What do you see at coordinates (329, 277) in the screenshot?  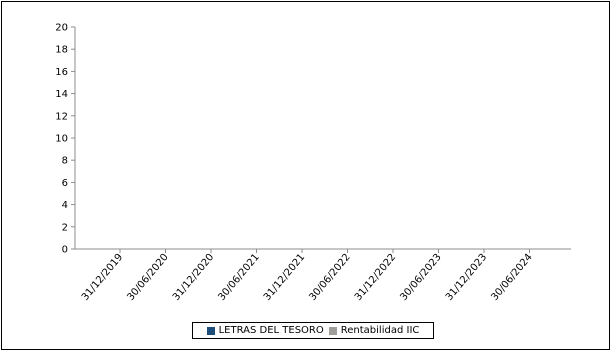 I see `x-tick-label: 30/06/2022` at bounding box center [329, 277].